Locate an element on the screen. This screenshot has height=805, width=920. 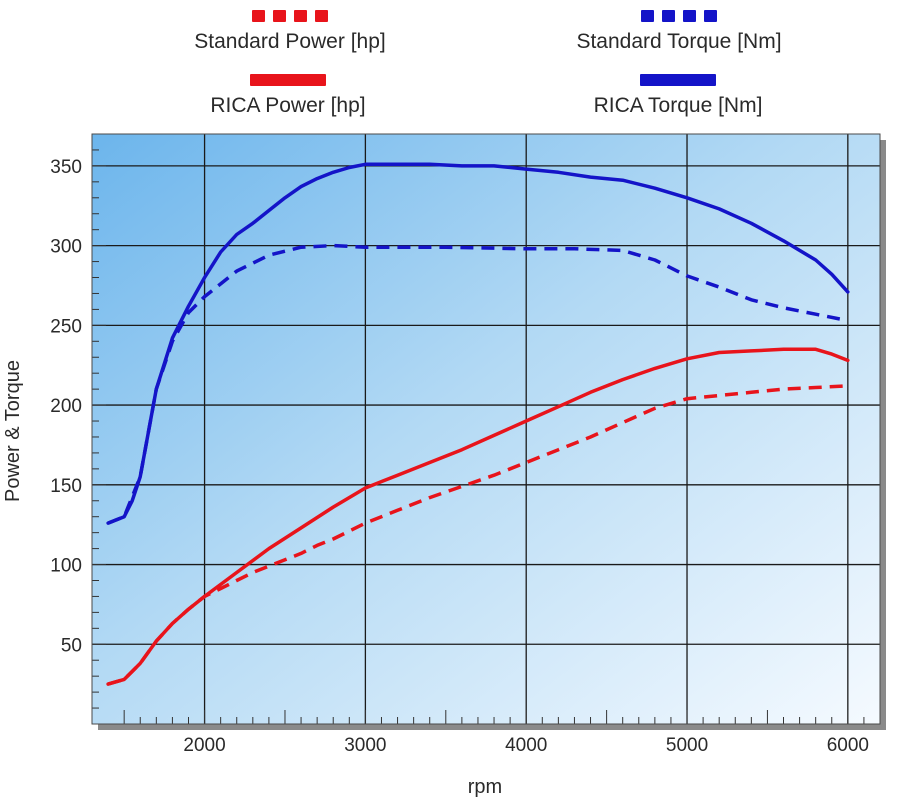
x-tick-label: 3000 is located at coordinates (365, 745).